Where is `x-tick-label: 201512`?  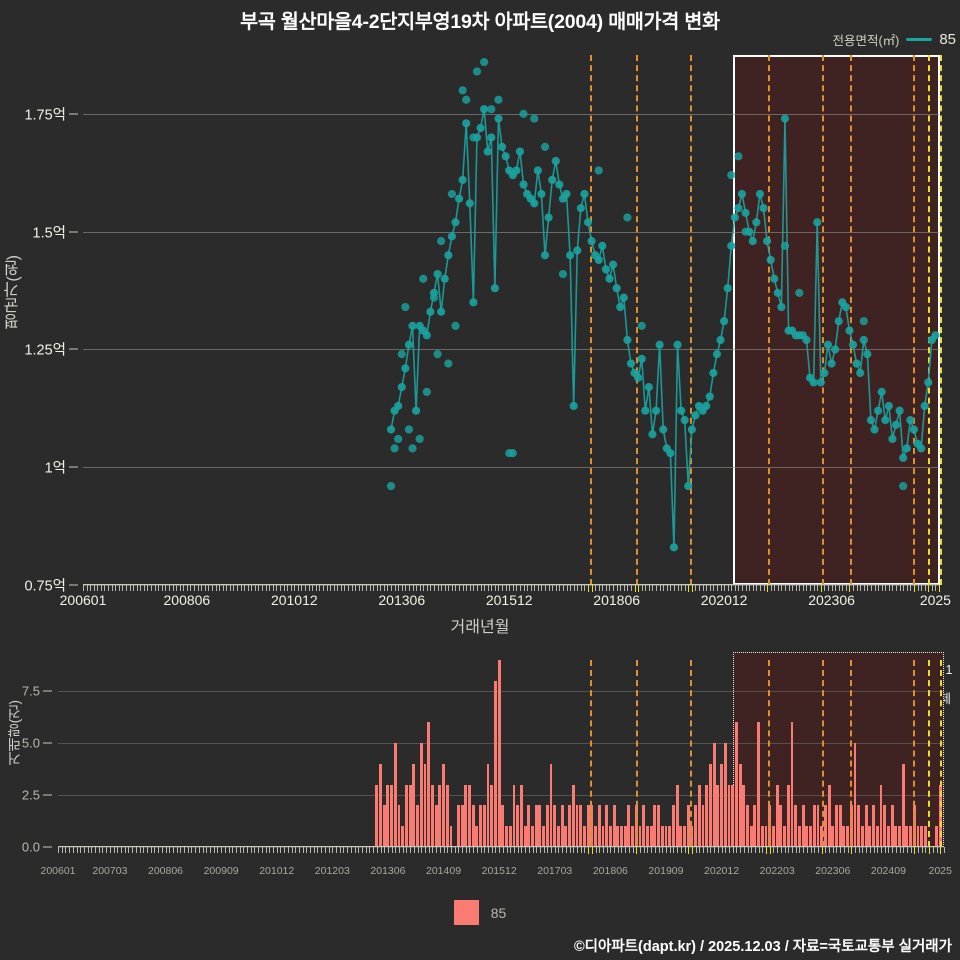
x-tick-label: 201512 is located at coordinates (509, 600).